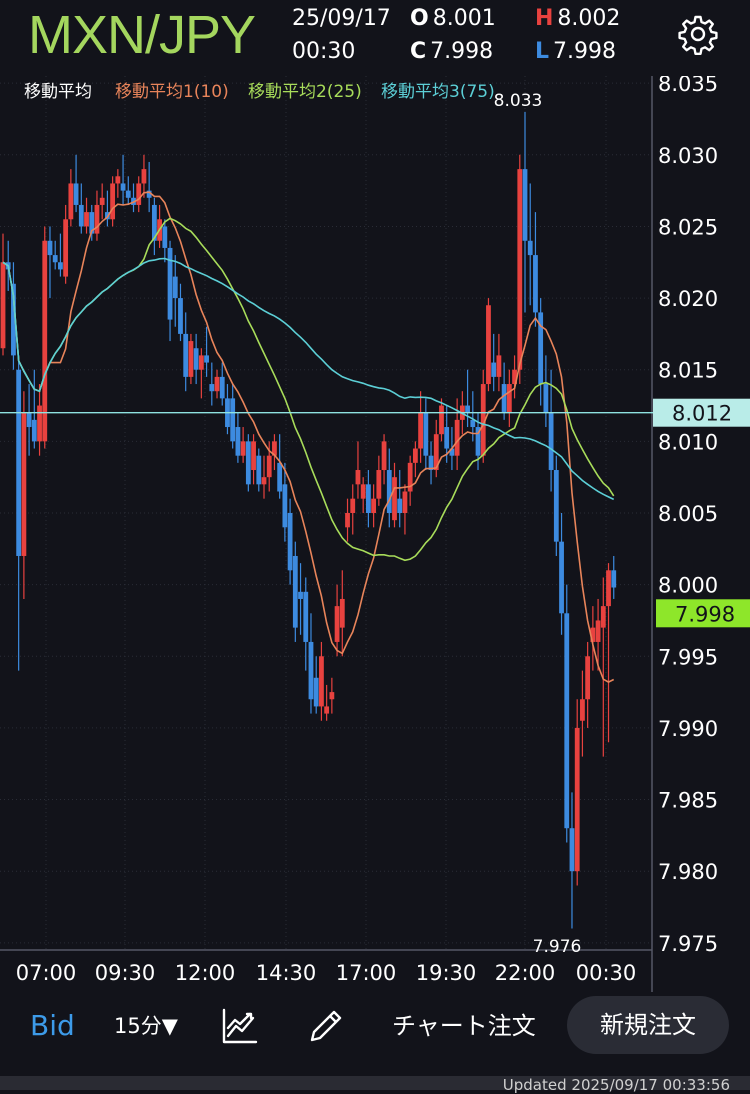 The image size is (750, 1094). Describe the element at coordinates (542, 51) in the screenshot. I see `low-label: L` at that location.